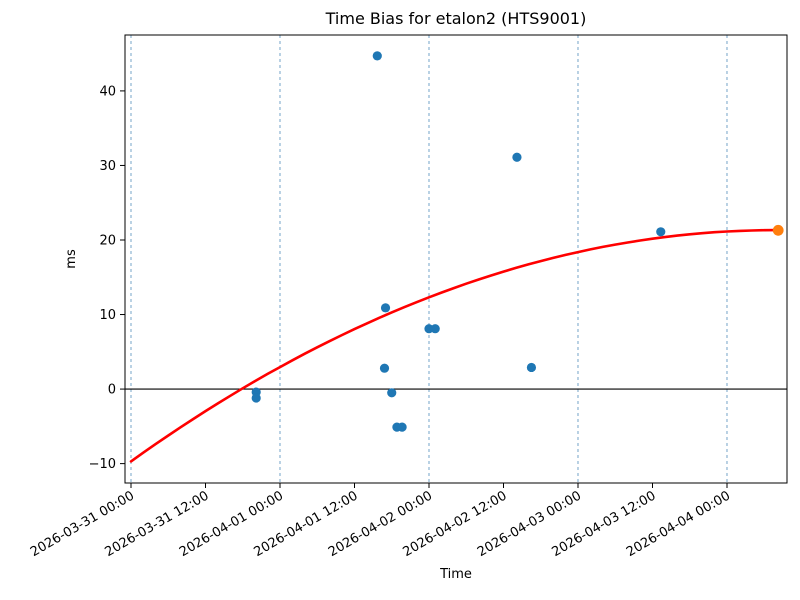 The width and height of the screenshot is (800, 600). What do you see at coordinates (71, 259) in the screenshot?
I see `y-axis-label: ms` at bounding box center [71, 259].